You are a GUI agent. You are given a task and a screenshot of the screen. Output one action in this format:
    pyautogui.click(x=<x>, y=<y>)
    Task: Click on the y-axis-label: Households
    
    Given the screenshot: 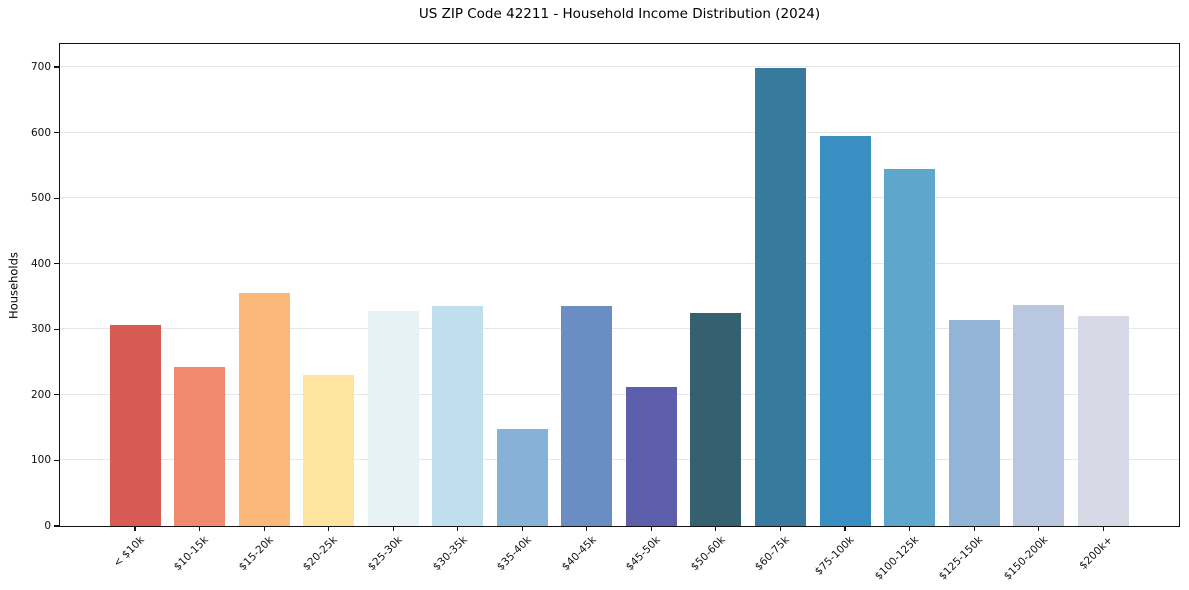 What is the action you would take?
    pyautogui.click(x=13, y=285)
    